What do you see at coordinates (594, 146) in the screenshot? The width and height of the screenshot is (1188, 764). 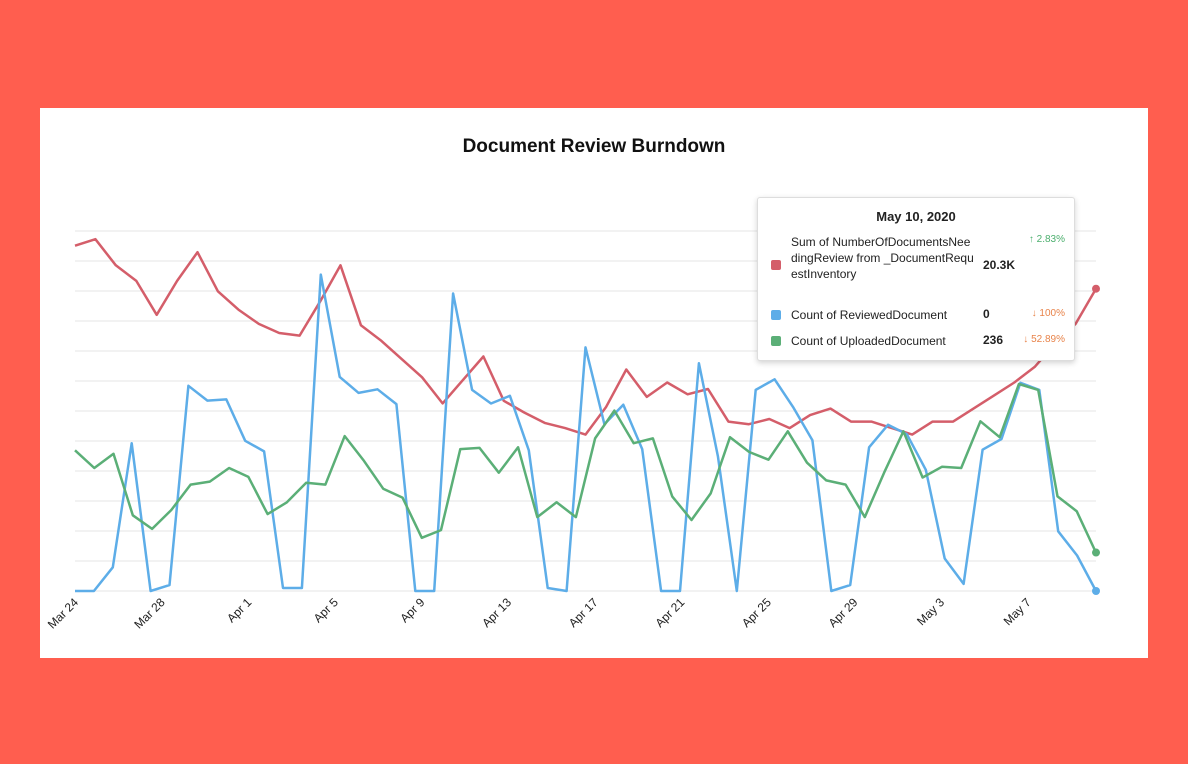 I see `chart-title: Document Review Burndown` at bounding box center [594, 146].